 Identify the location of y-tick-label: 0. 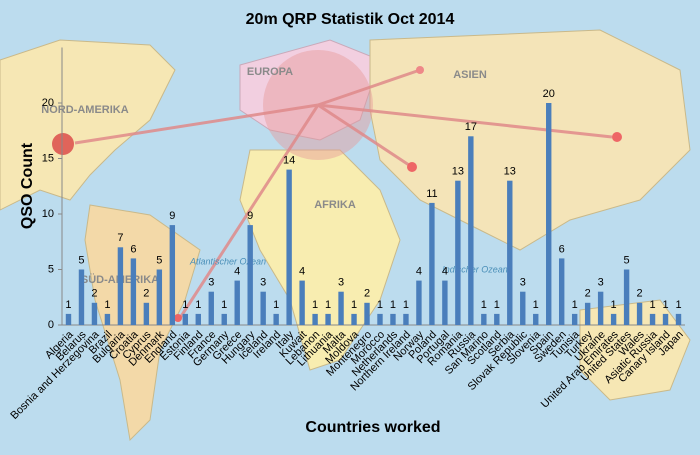
(51, 325).